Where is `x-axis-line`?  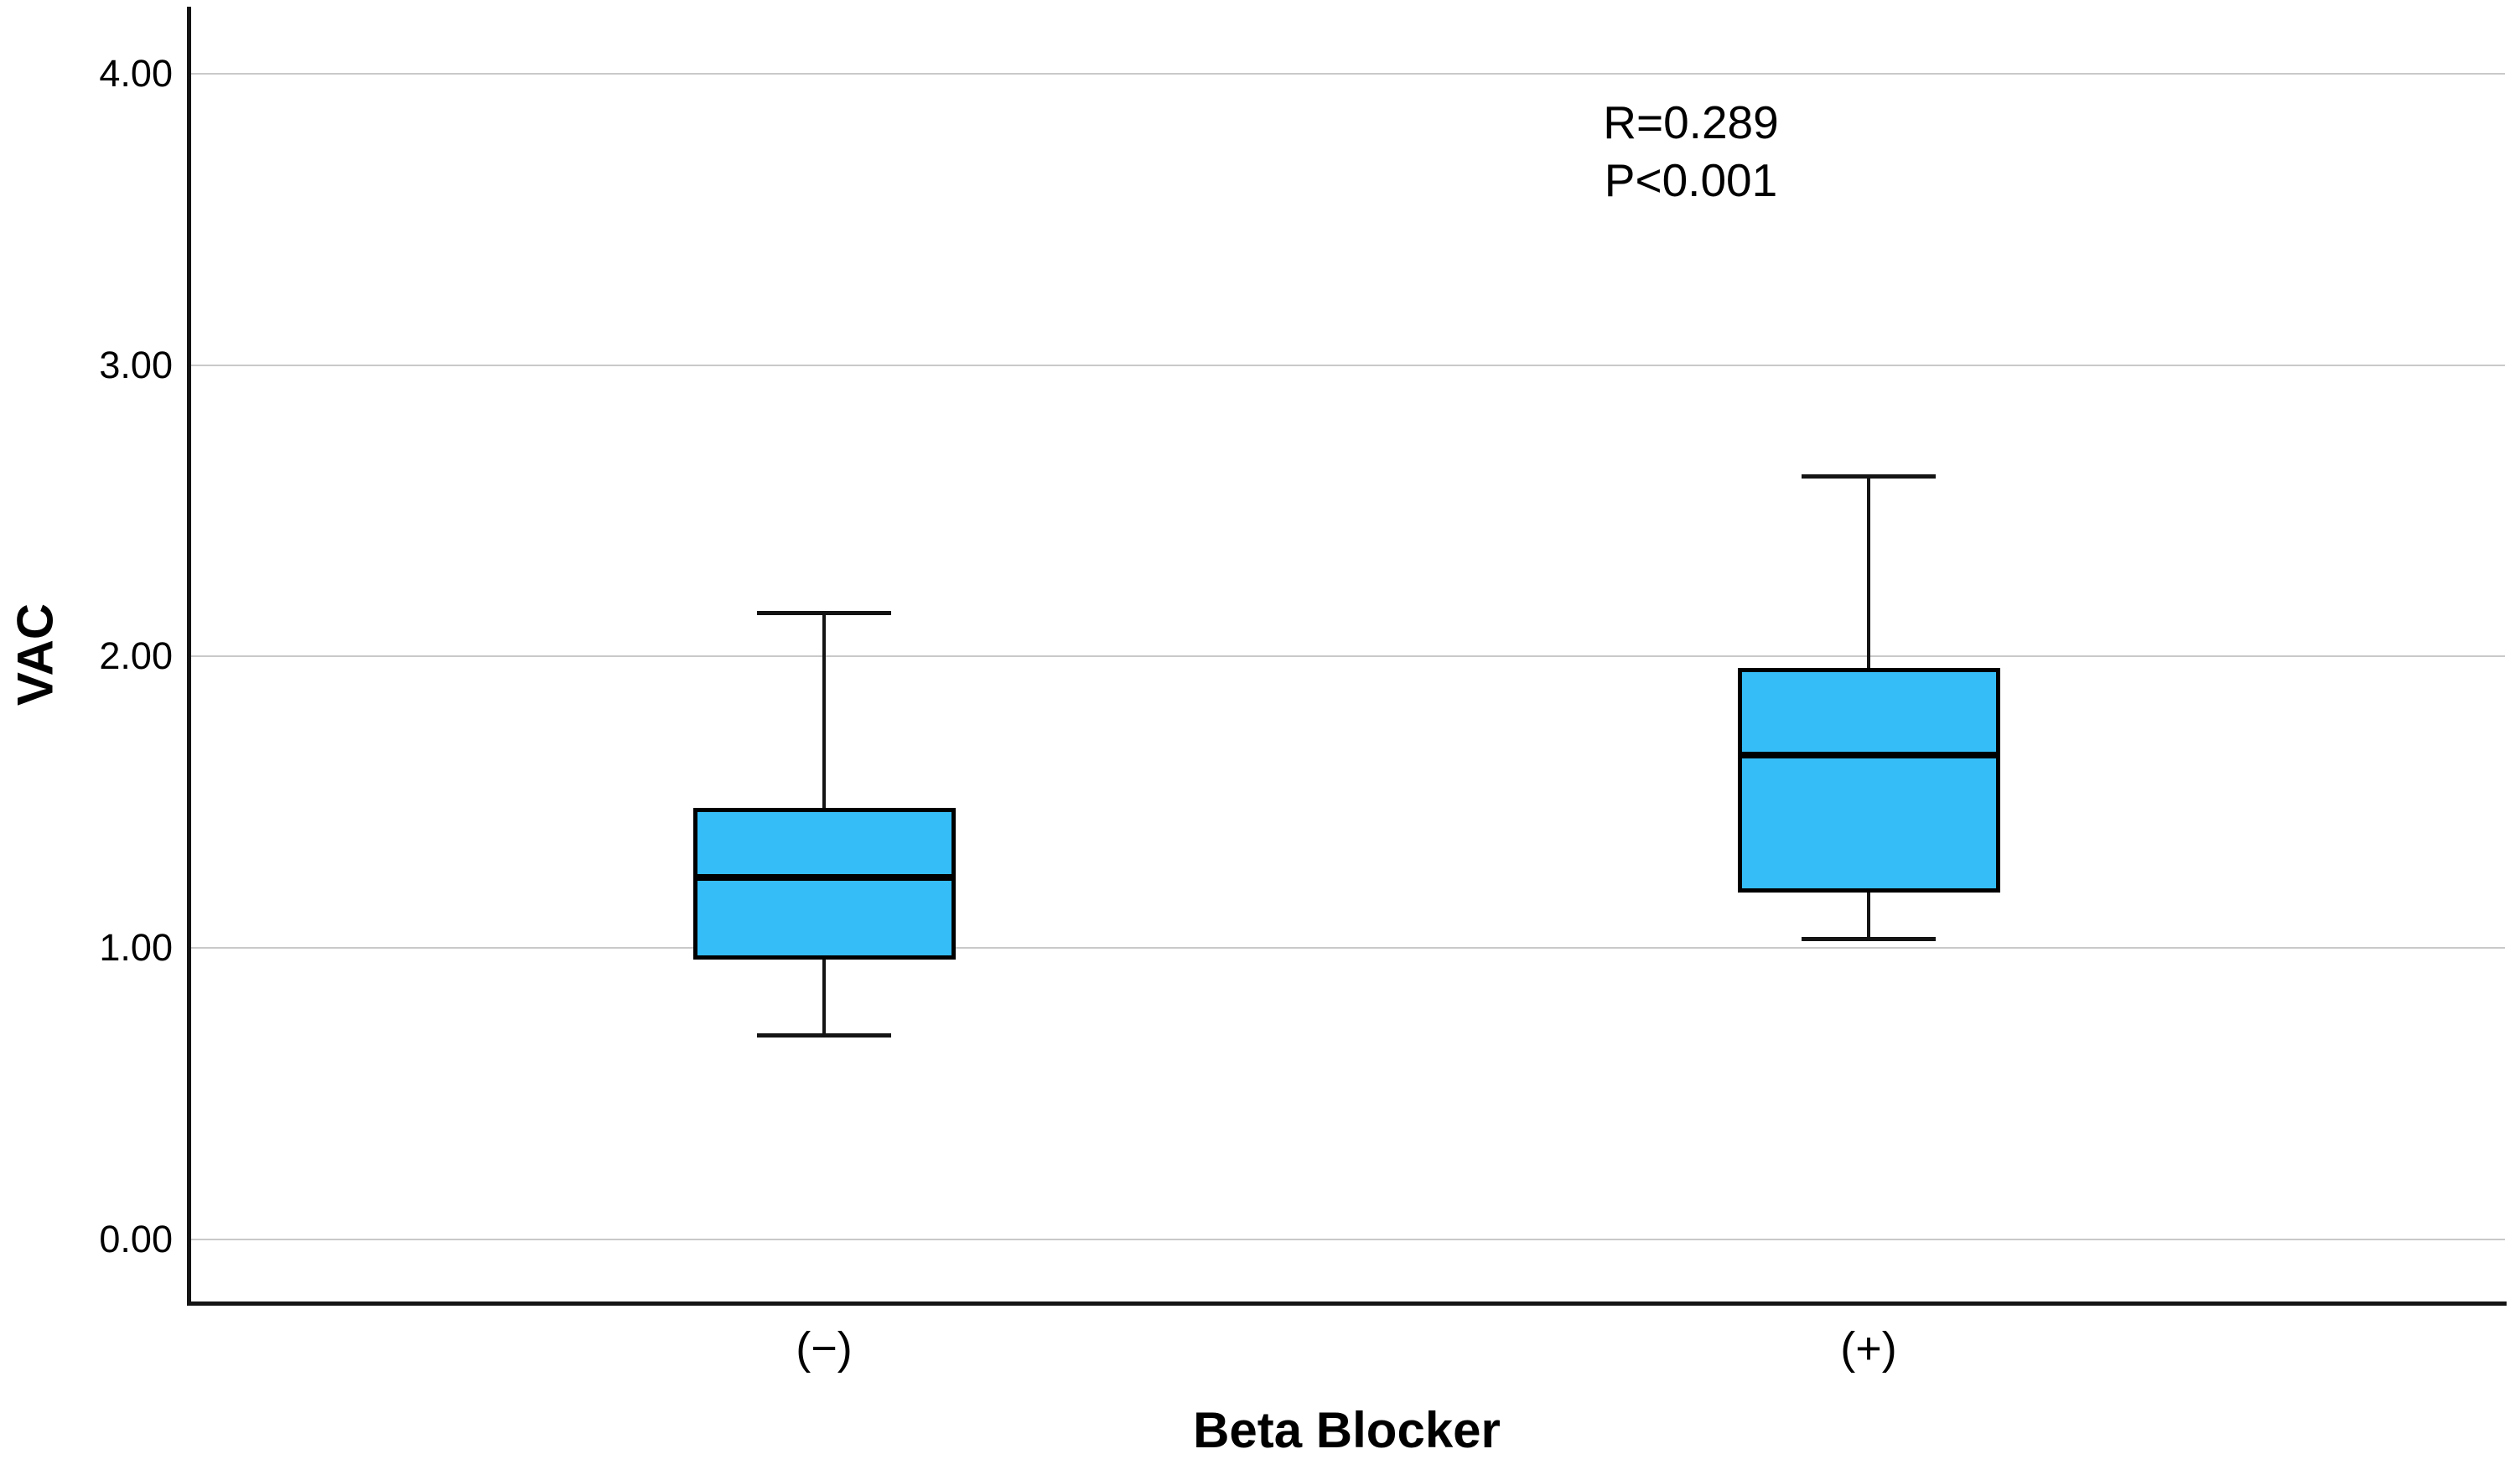
x-axis-line is located at coordinates (1347, 1303).